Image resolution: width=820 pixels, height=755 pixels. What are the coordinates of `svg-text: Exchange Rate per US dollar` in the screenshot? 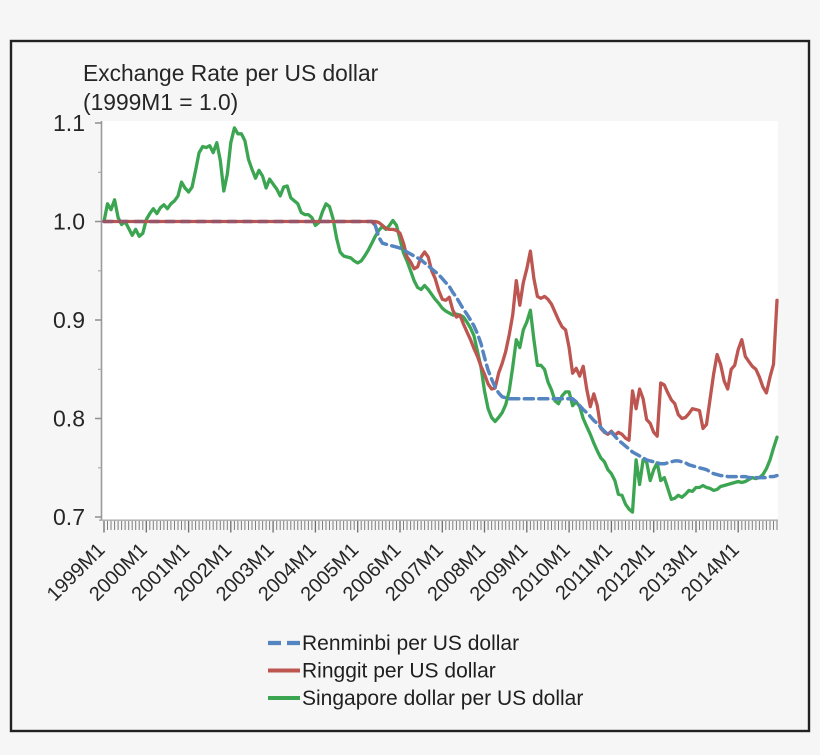 It's located at (231, 73).